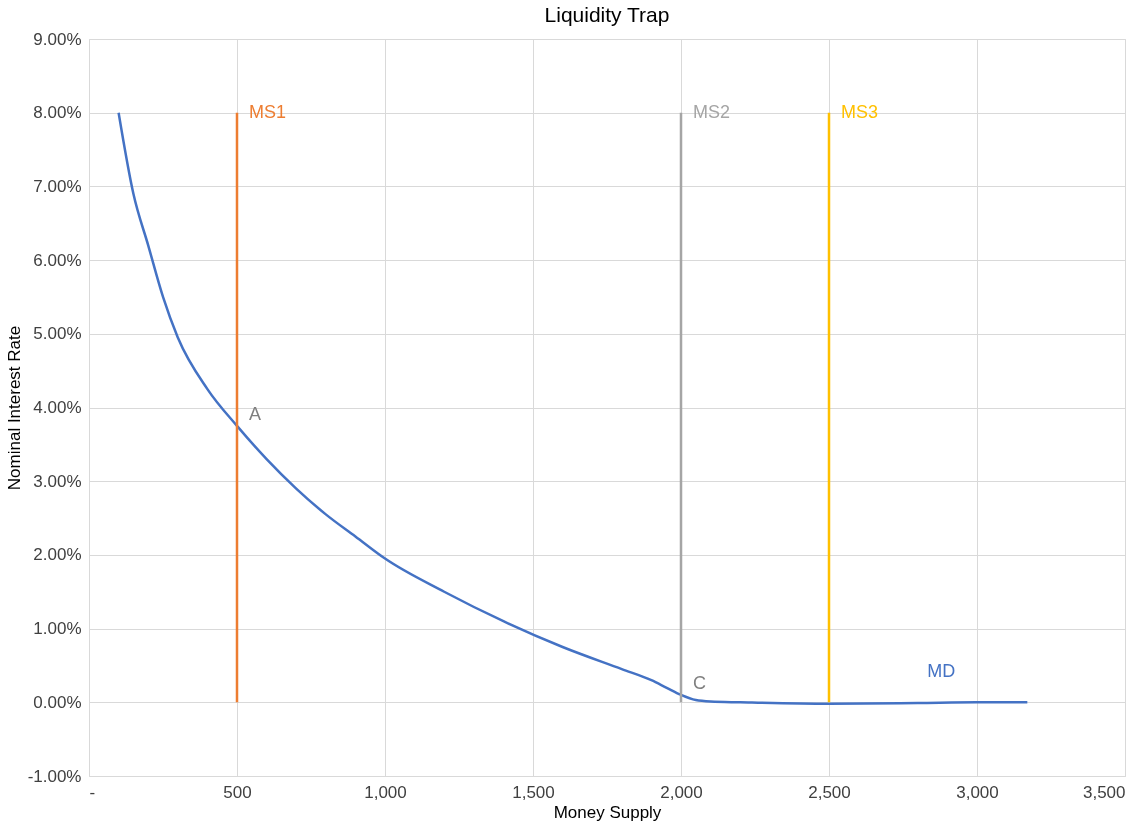 The image size is (1146, 839). What do you see at coordinates (57, 260) in the screenshot?
I see `y-tick-label: 6.00%` at bounding box center [57, 260].